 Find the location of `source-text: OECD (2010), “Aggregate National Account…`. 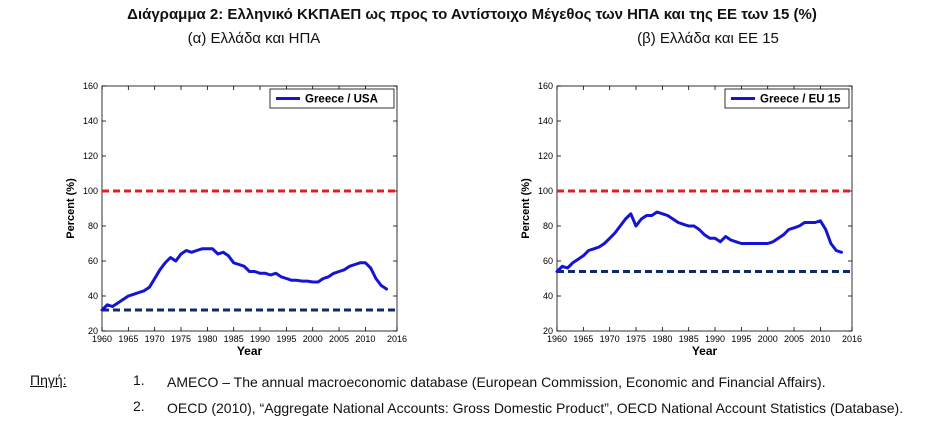

source-text: OECD (2010), “Aggregate National Account… is located at coordinates (535, 408).